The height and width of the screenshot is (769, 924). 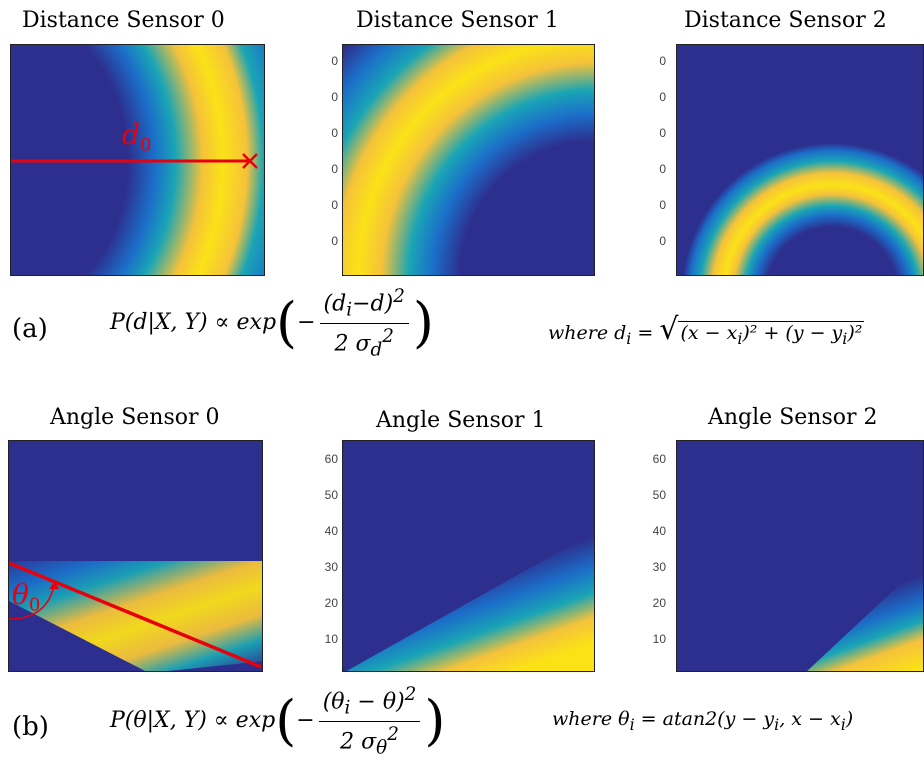 What do you see at coordinates (468, 556) in the screenshot?
I see `angle-sensor-1-heatmap` at bounding box center [468, 556].